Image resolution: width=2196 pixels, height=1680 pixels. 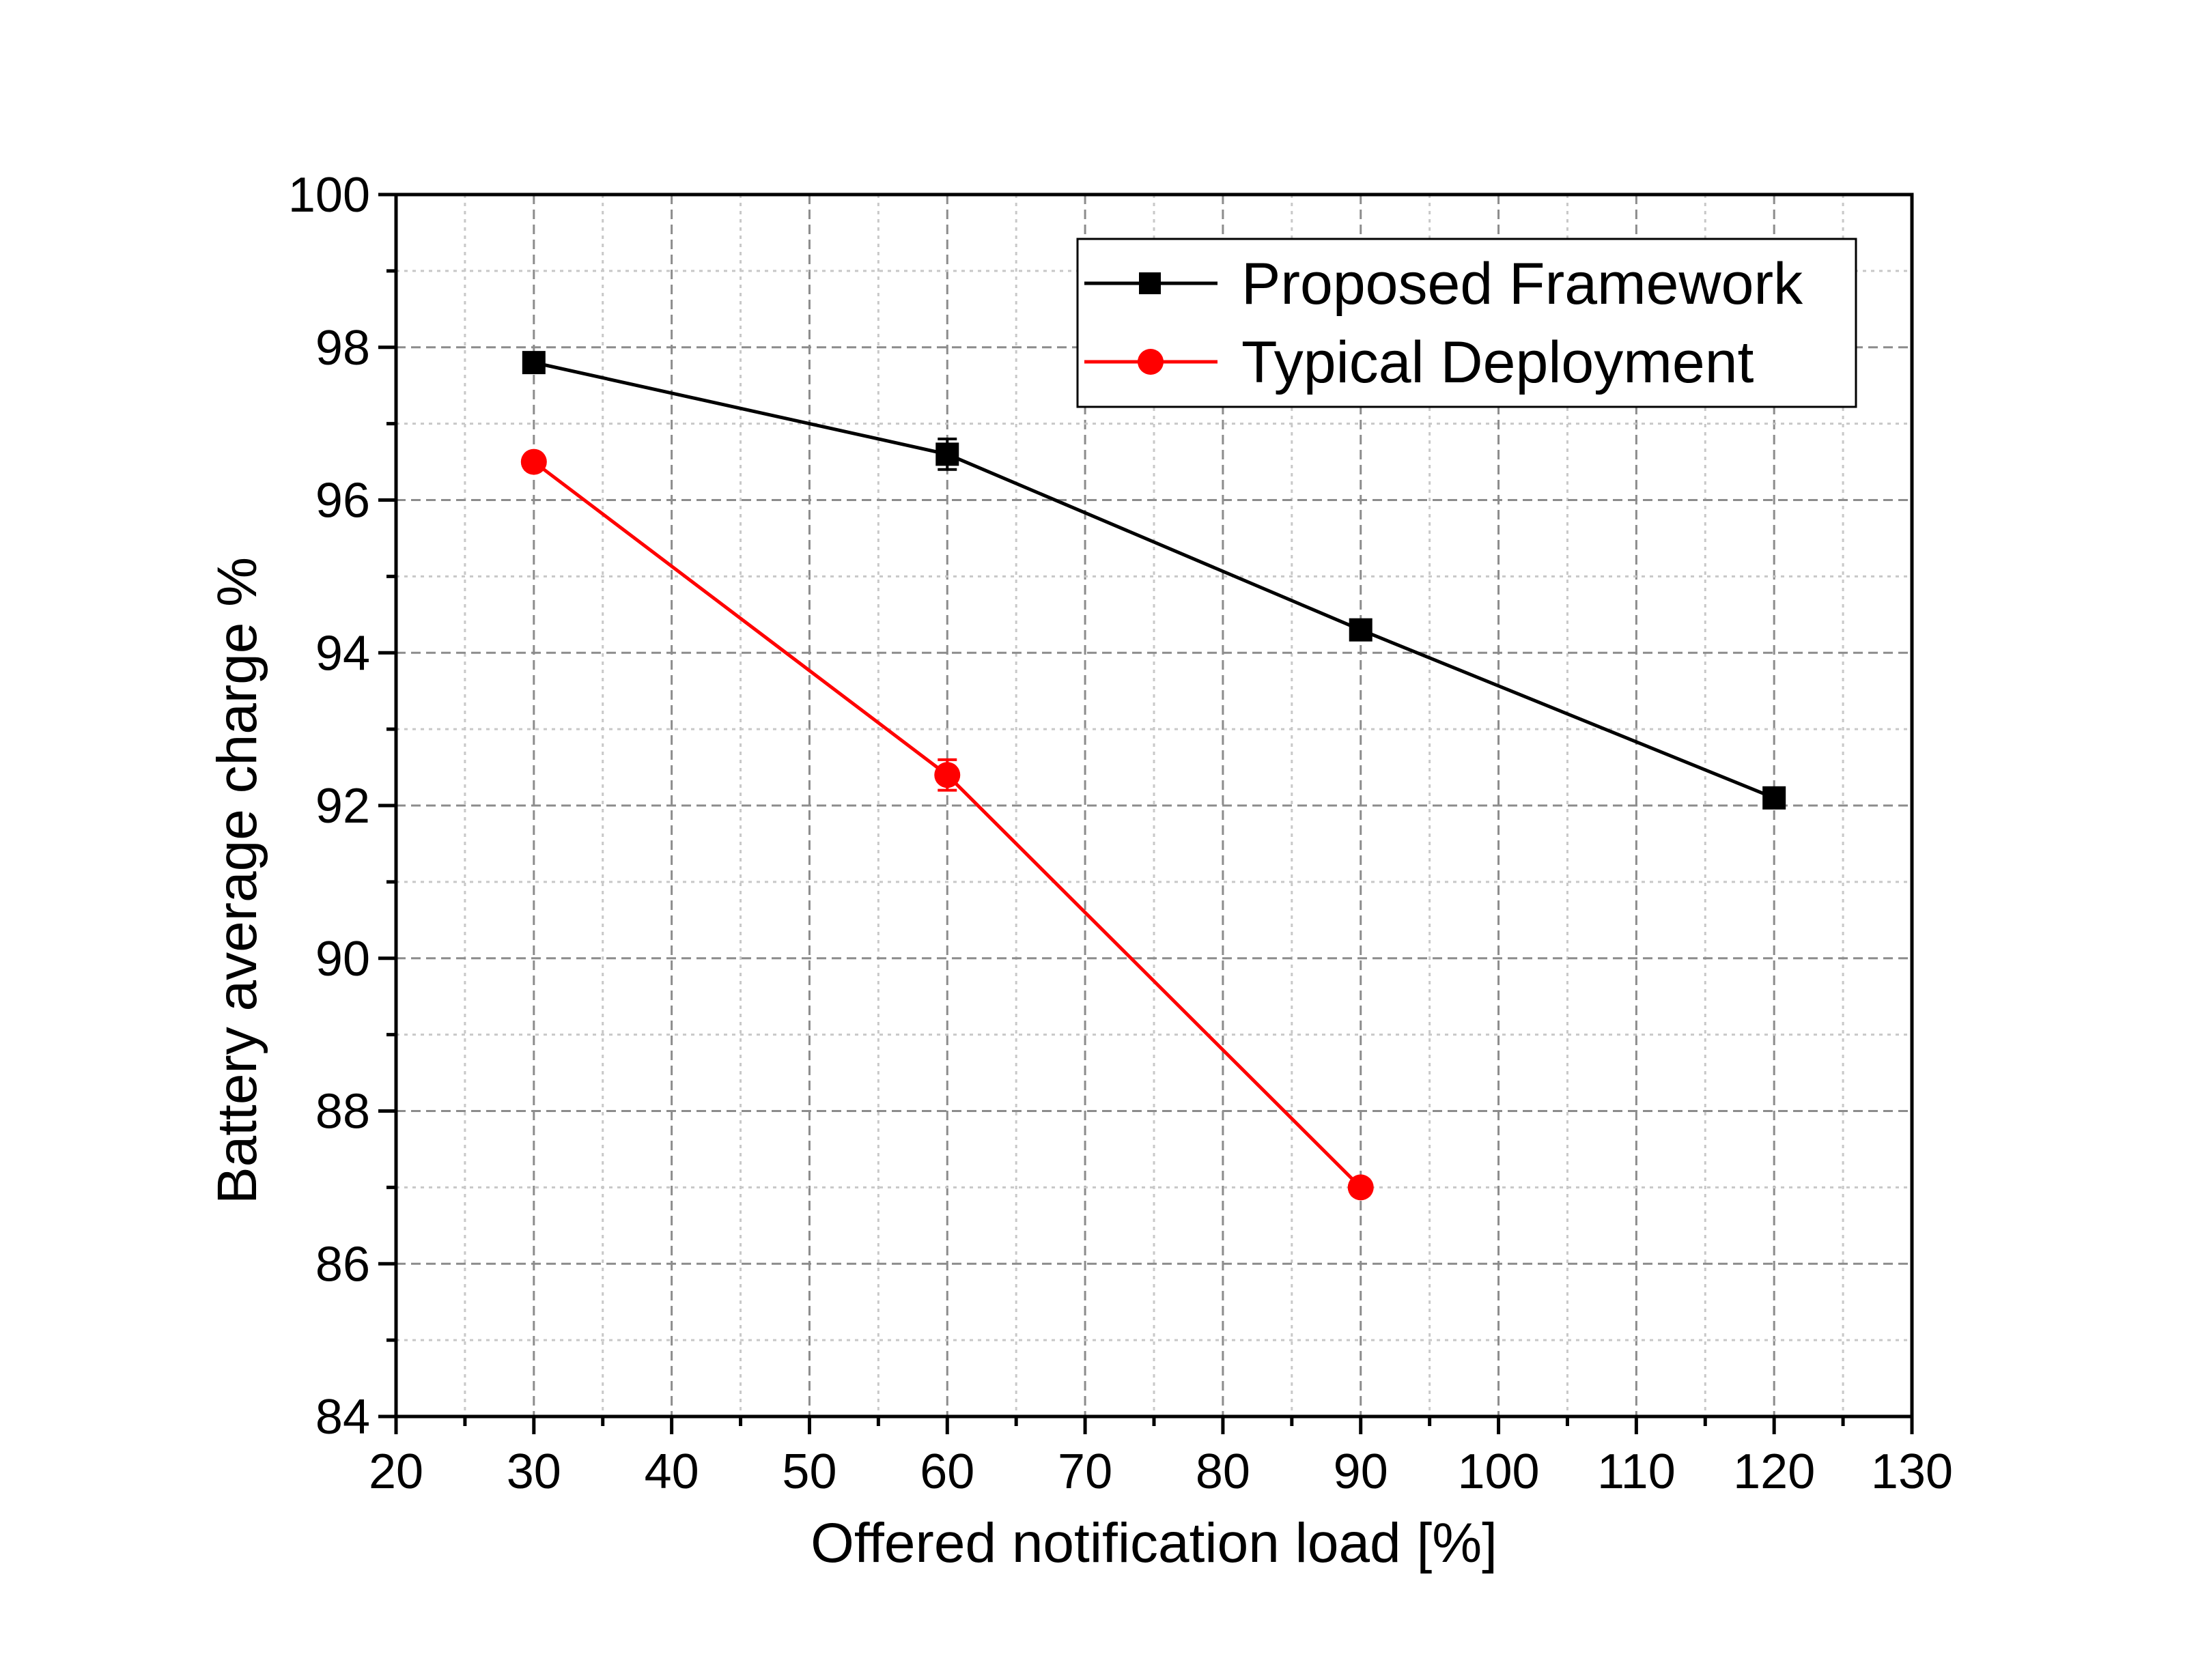 What do you see at coordinates (1498, 362) in the screenshot?
I see `legend-label: Typical Deployment` at bounding box center [1498, 362].